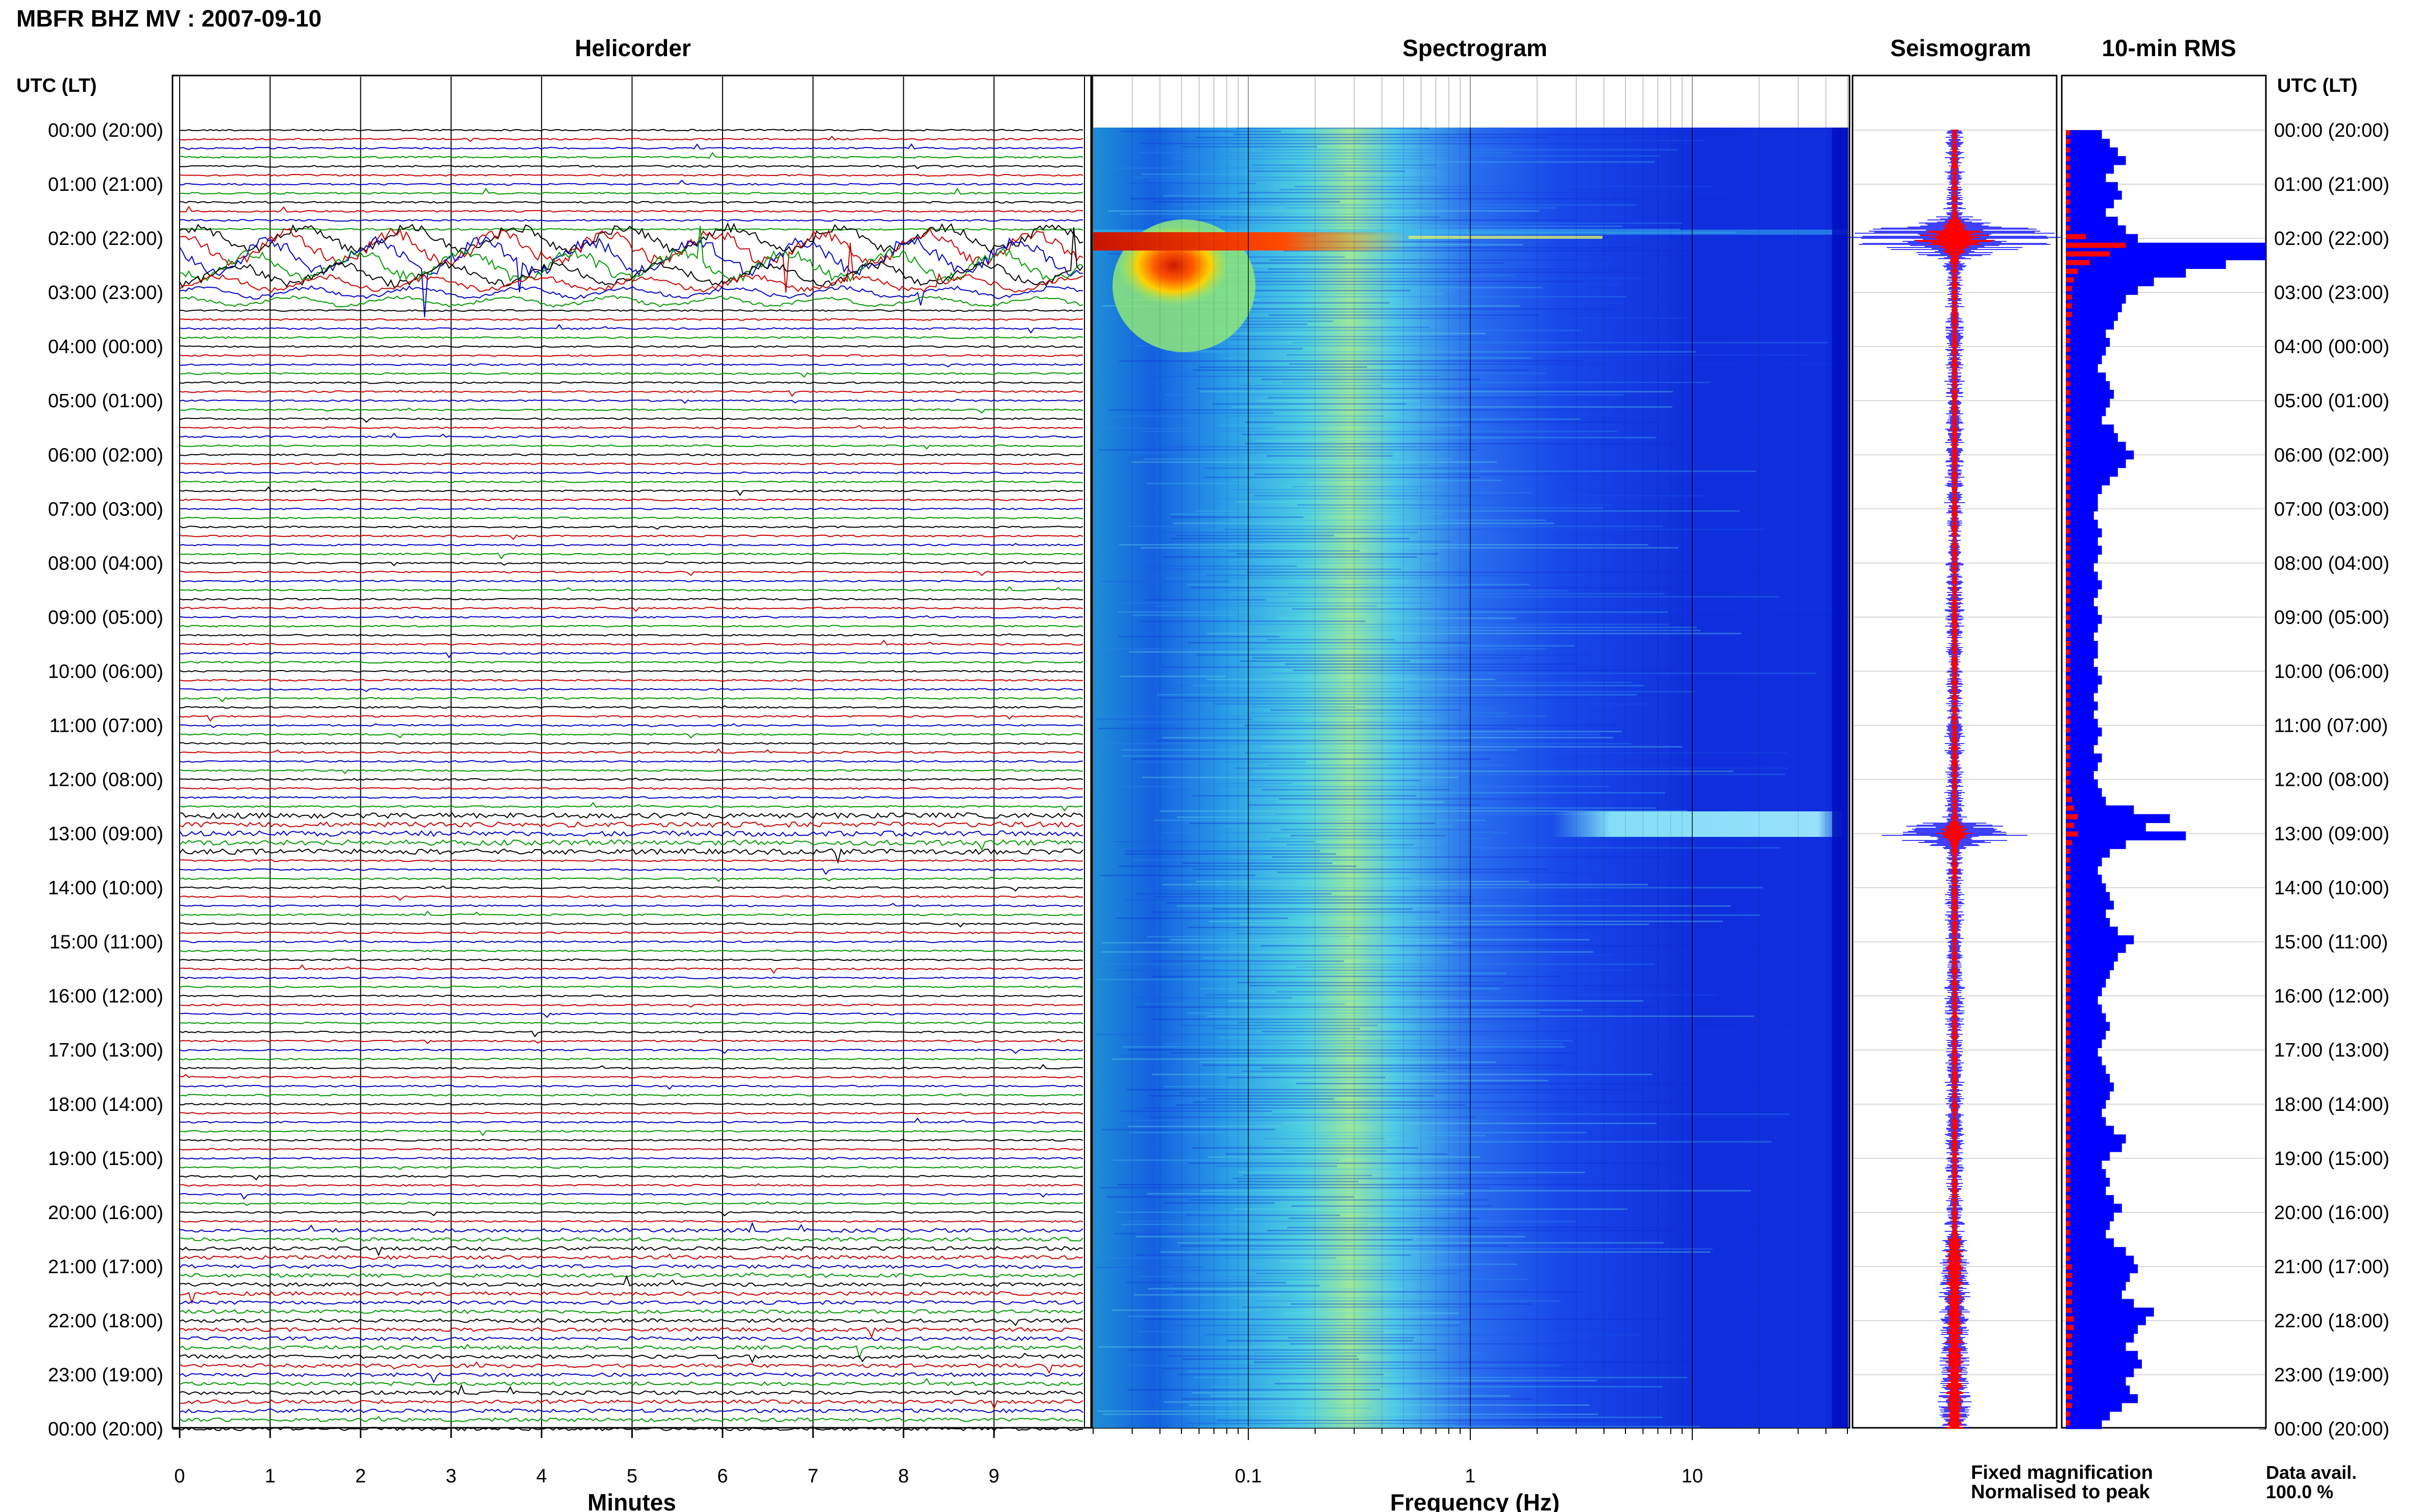 This screenshot has height=1512, width=2419. What do you see at coordinates (105, 1105) in the screenshot?
I see `left-hour-tick-label: 18:00 (14:00)` at bounding box center [105, 1105].